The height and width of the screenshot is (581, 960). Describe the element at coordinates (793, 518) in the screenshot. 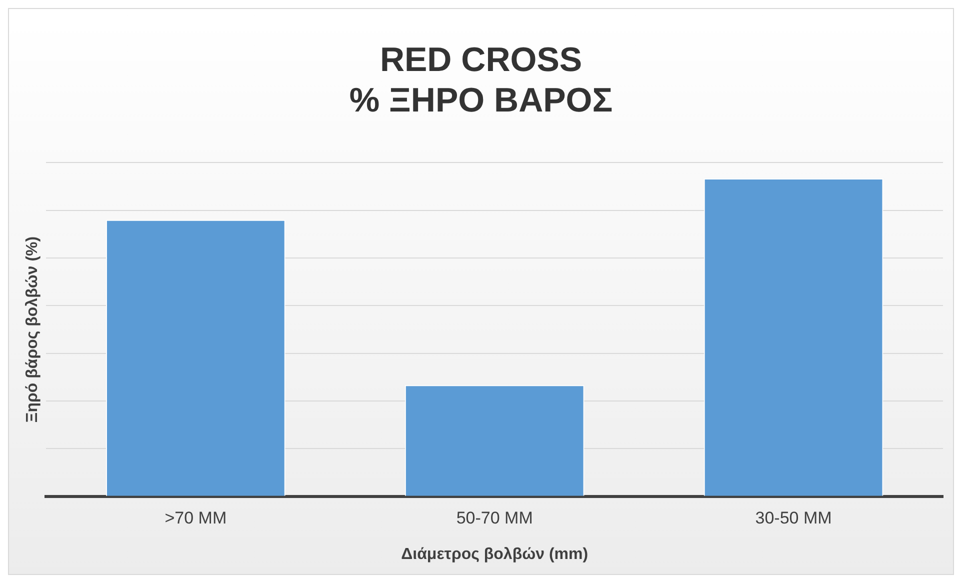

I see `x-tick-label: 30-50 MM` at that location.